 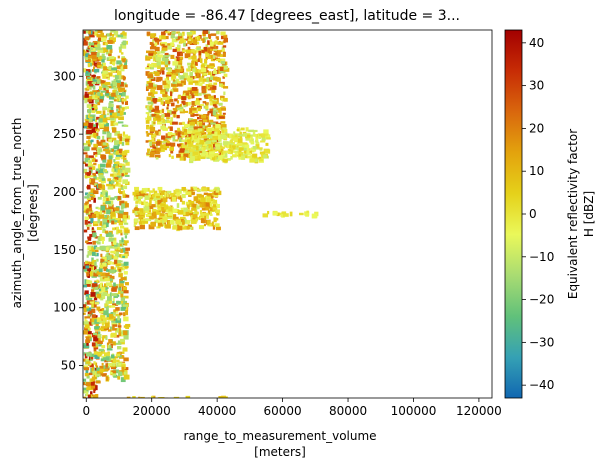 I want to click on x-tick-label: 100000, so click(x=414, y=411).